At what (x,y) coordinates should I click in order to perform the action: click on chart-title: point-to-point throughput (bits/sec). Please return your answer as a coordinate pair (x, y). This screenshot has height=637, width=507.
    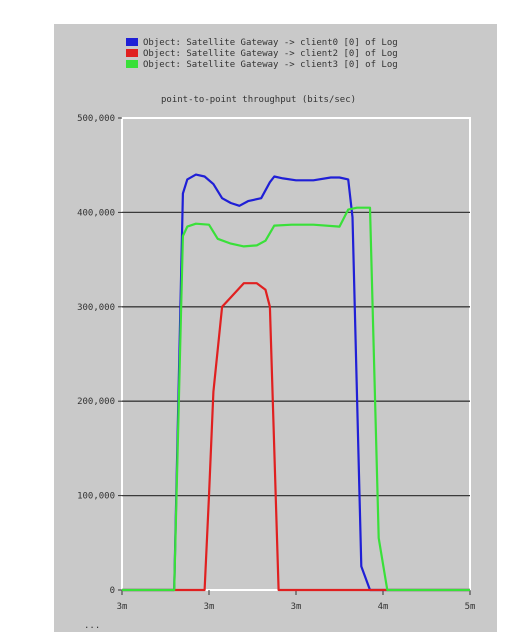
    Looking at the image, I should click on (258, 100).